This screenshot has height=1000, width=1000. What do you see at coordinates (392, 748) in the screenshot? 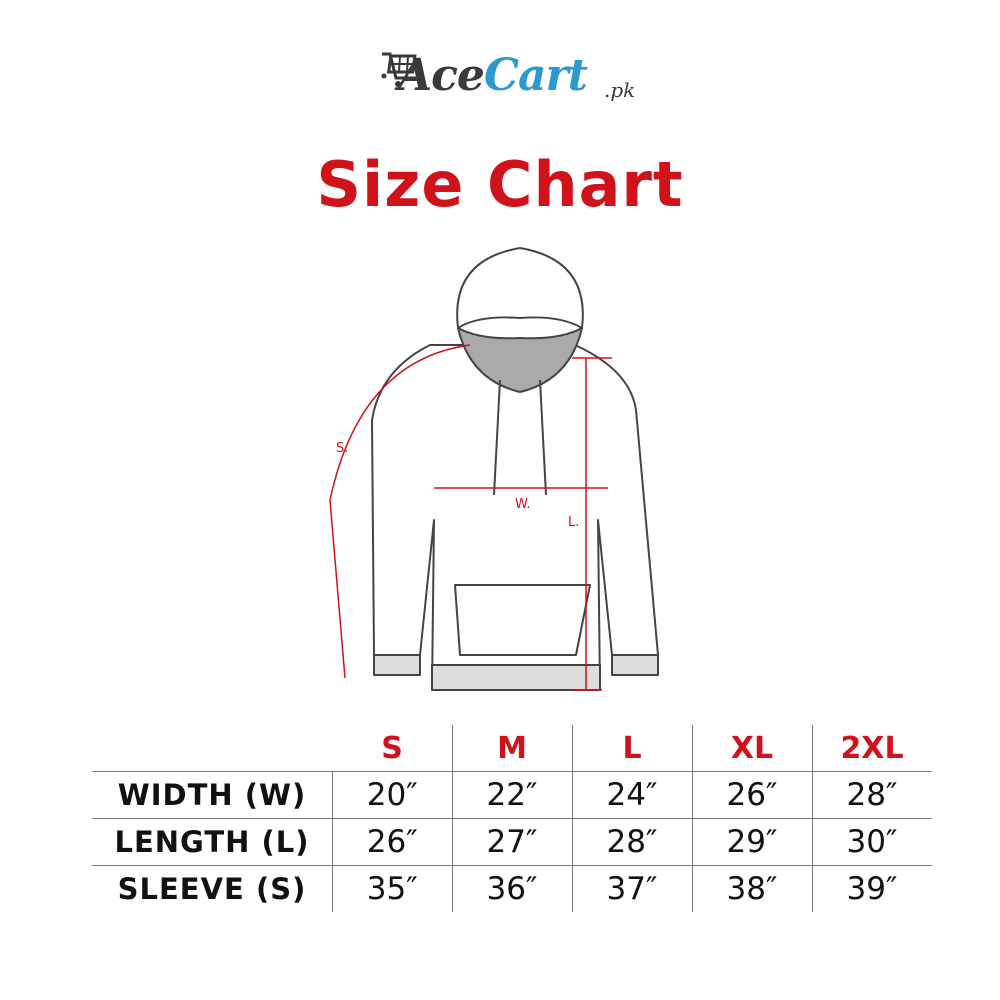
I see `size-header: S` at bounding box center [392, 748].